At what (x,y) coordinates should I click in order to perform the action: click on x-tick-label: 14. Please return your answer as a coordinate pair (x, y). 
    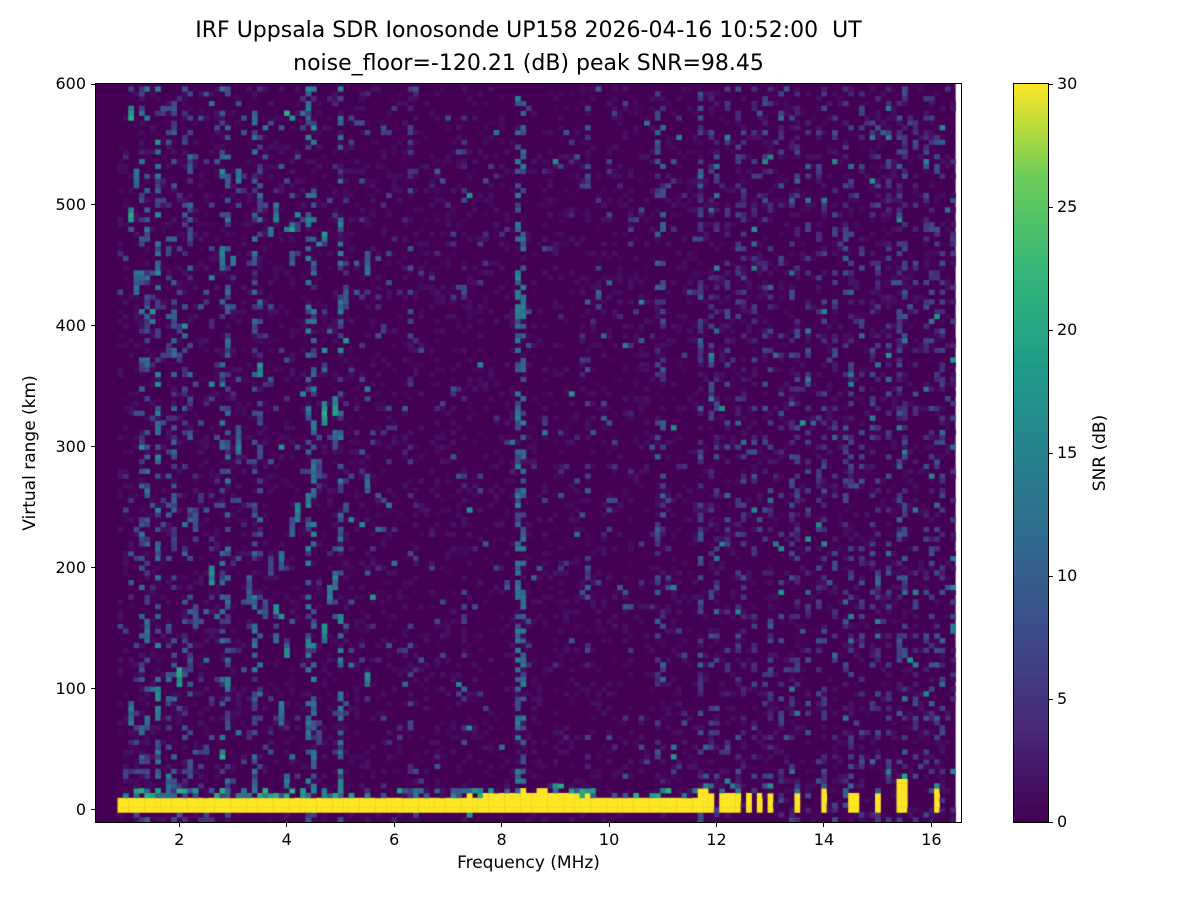
    Looking at the image, I should click on (824, 839).